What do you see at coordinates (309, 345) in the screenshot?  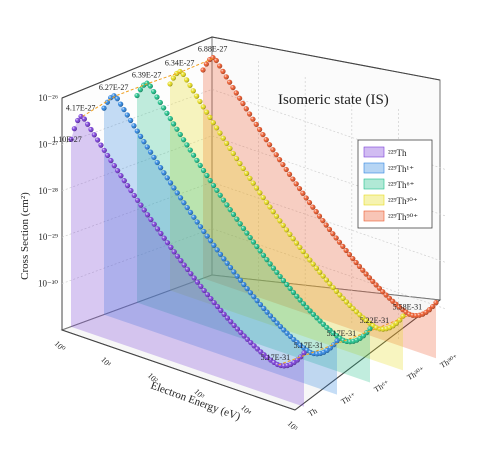 I see `min-value-label: 5.17E-31` at bounding box center [309, 345].